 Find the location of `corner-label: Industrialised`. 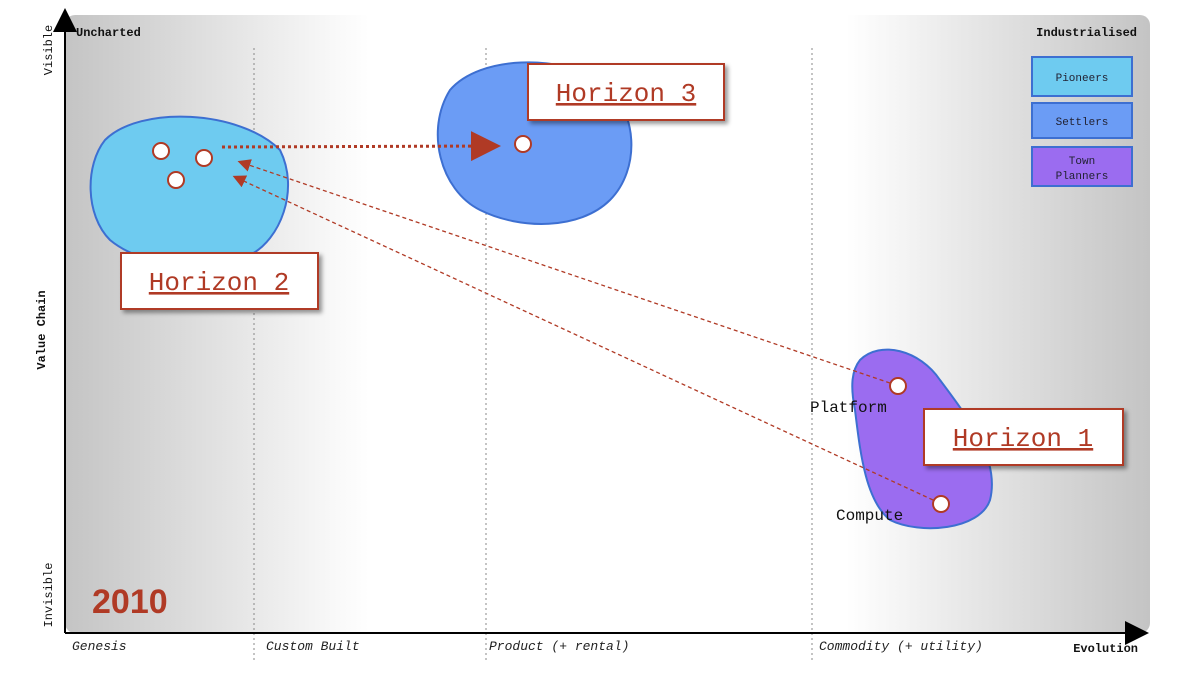

corner-label: Industrialised is located at coordinates (1086, 33).